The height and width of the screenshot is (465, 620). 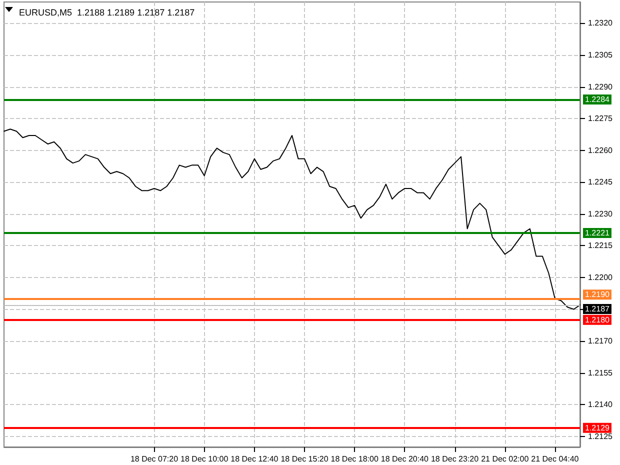 I want to click on x-tick-label: 18 Dec 10:00, so click(x=204, y=459).